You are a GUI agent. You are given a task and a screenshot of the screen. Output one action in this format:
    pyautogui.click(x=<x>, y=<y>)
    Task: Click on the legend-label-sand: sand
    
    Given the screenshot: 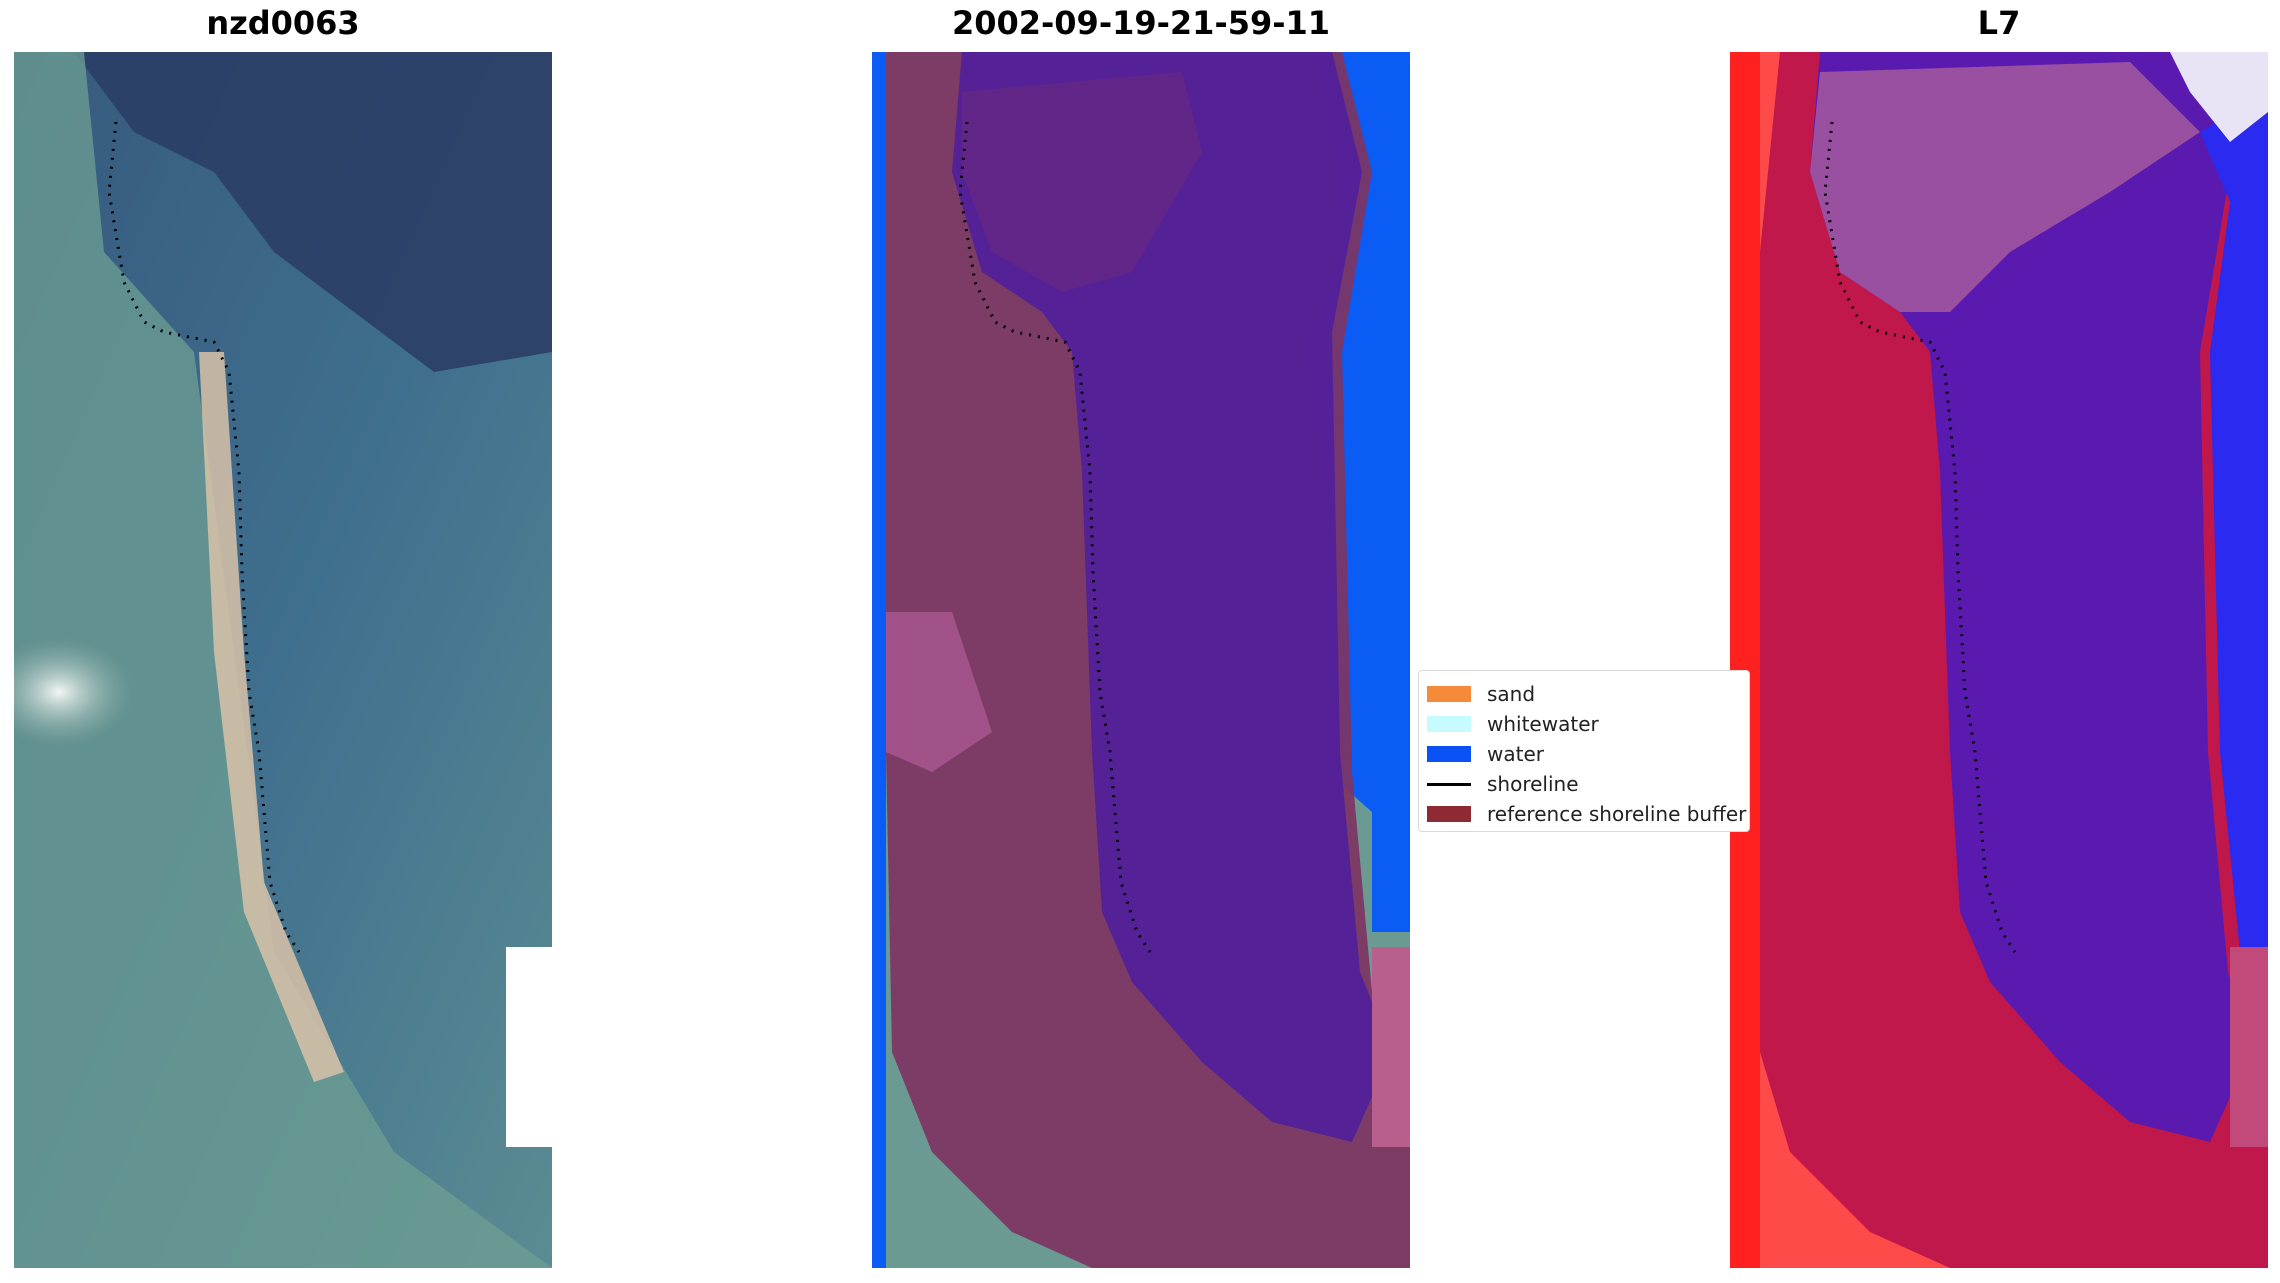 What is the action you would take?
    pyautogui.click(x=1511, y=694)
    